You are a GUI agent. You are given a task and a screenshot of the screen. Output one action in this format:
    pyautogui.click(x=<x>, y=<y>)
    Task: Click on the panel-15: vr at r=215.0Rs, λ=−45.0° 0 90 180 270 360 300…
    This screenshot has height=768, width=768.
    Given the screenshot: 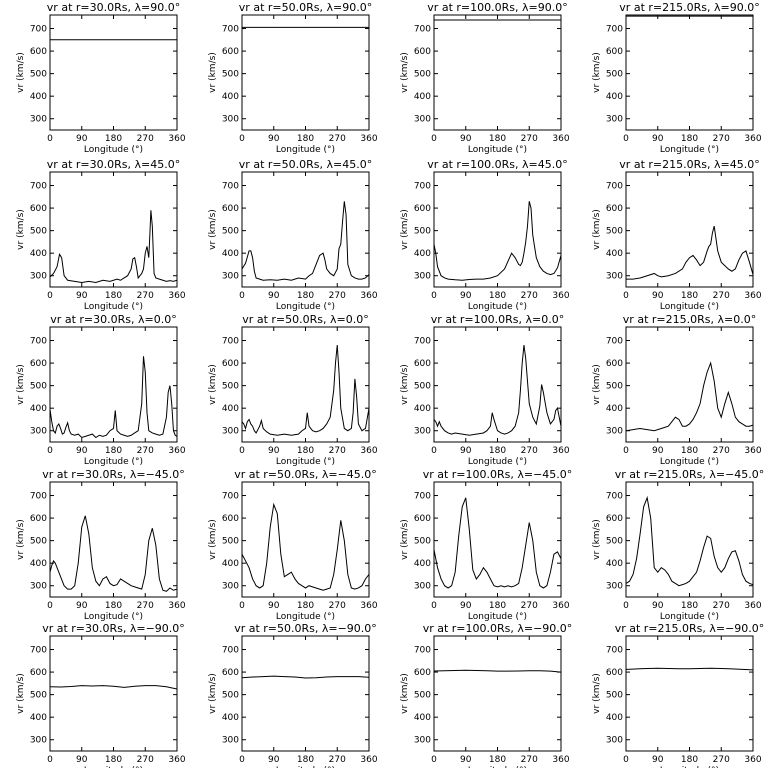 What is the action you would take?
    pyautogui.click(x=678, y=545)
    